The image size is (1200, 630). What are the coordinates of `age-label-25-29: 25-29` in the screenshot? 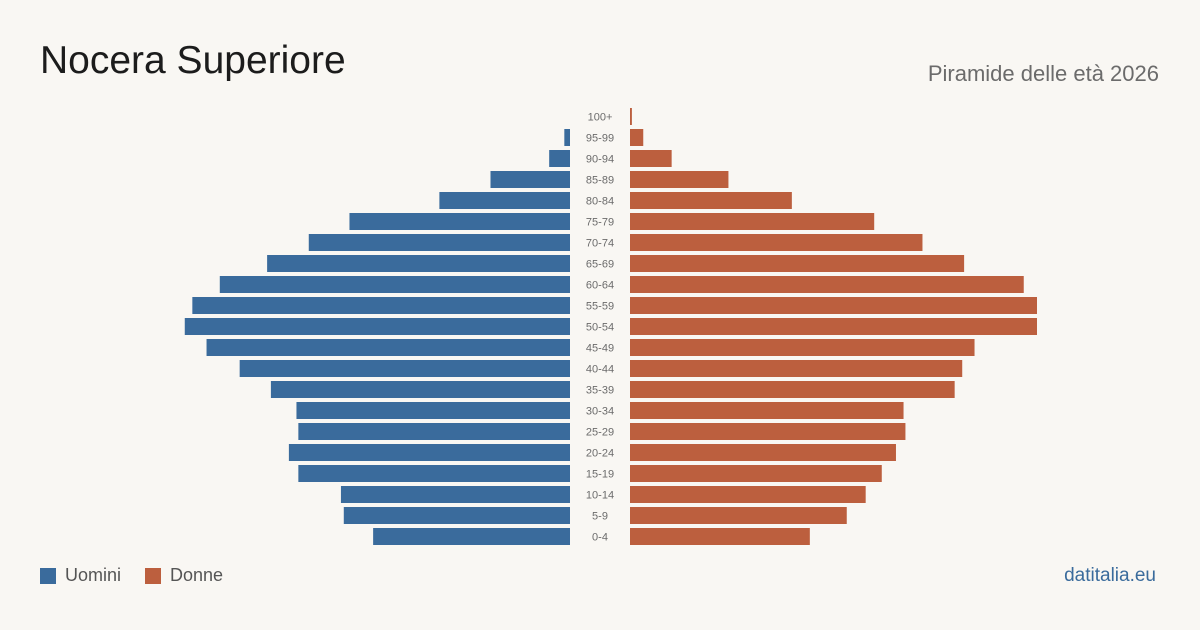 It's located at (600, 433).